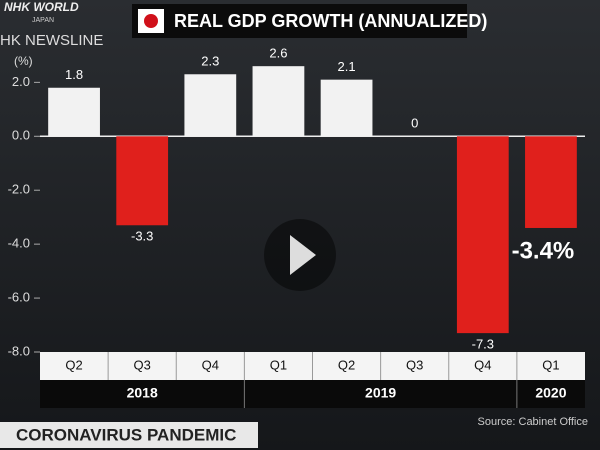 This screenshot has width=600, height=450. I want to click on value-label: -3.3, so click(142, 236).